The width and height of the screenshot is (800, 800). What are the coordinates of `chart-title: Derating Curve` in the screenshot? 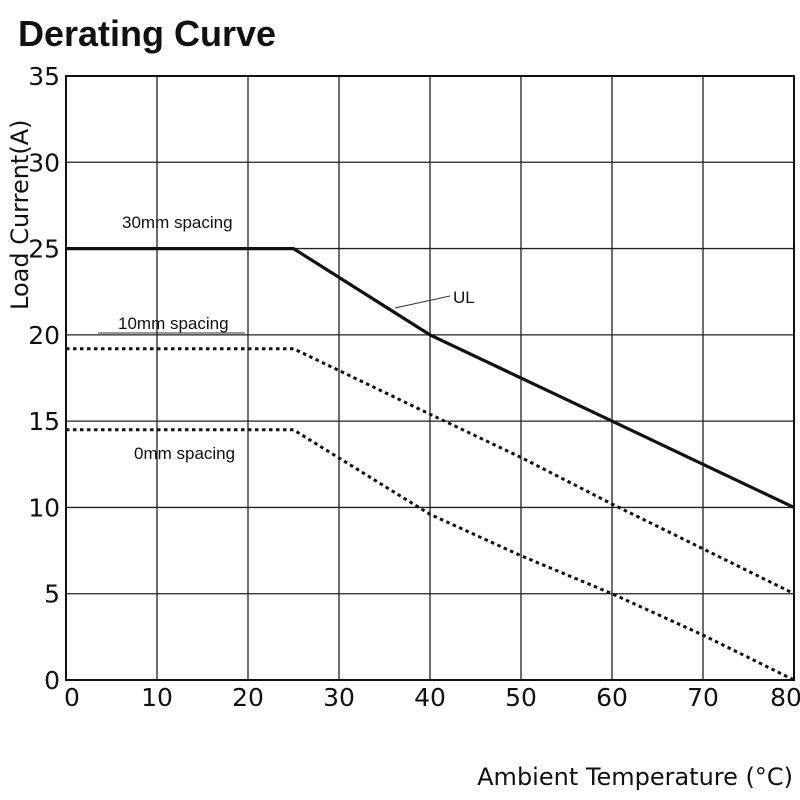 It's located at (147, 33).